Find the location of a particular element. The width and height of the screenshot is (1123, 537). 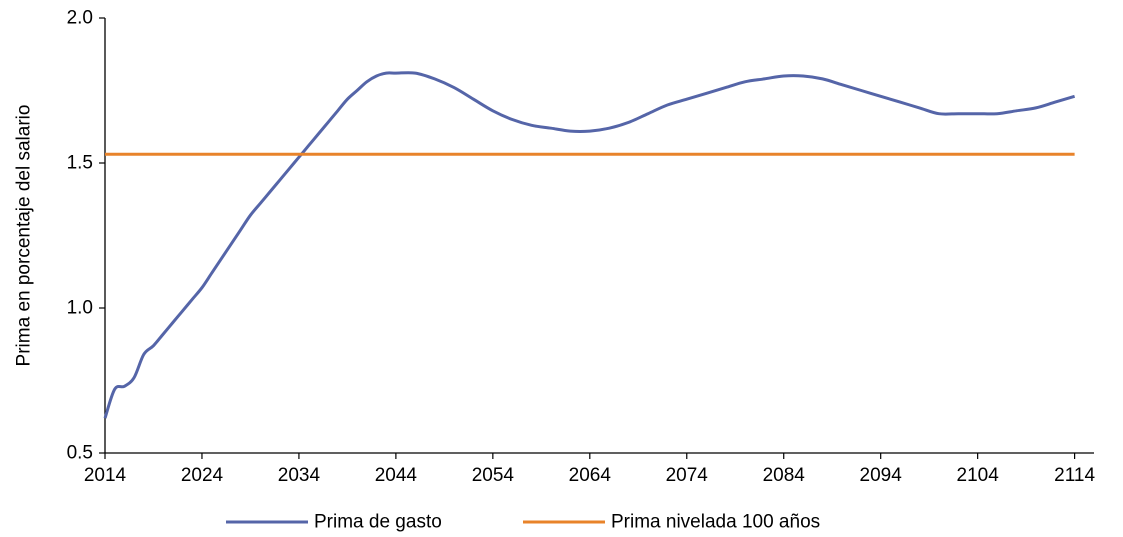

legend-label: Prima nivelada 100 años is located at coordinates (715, 522).